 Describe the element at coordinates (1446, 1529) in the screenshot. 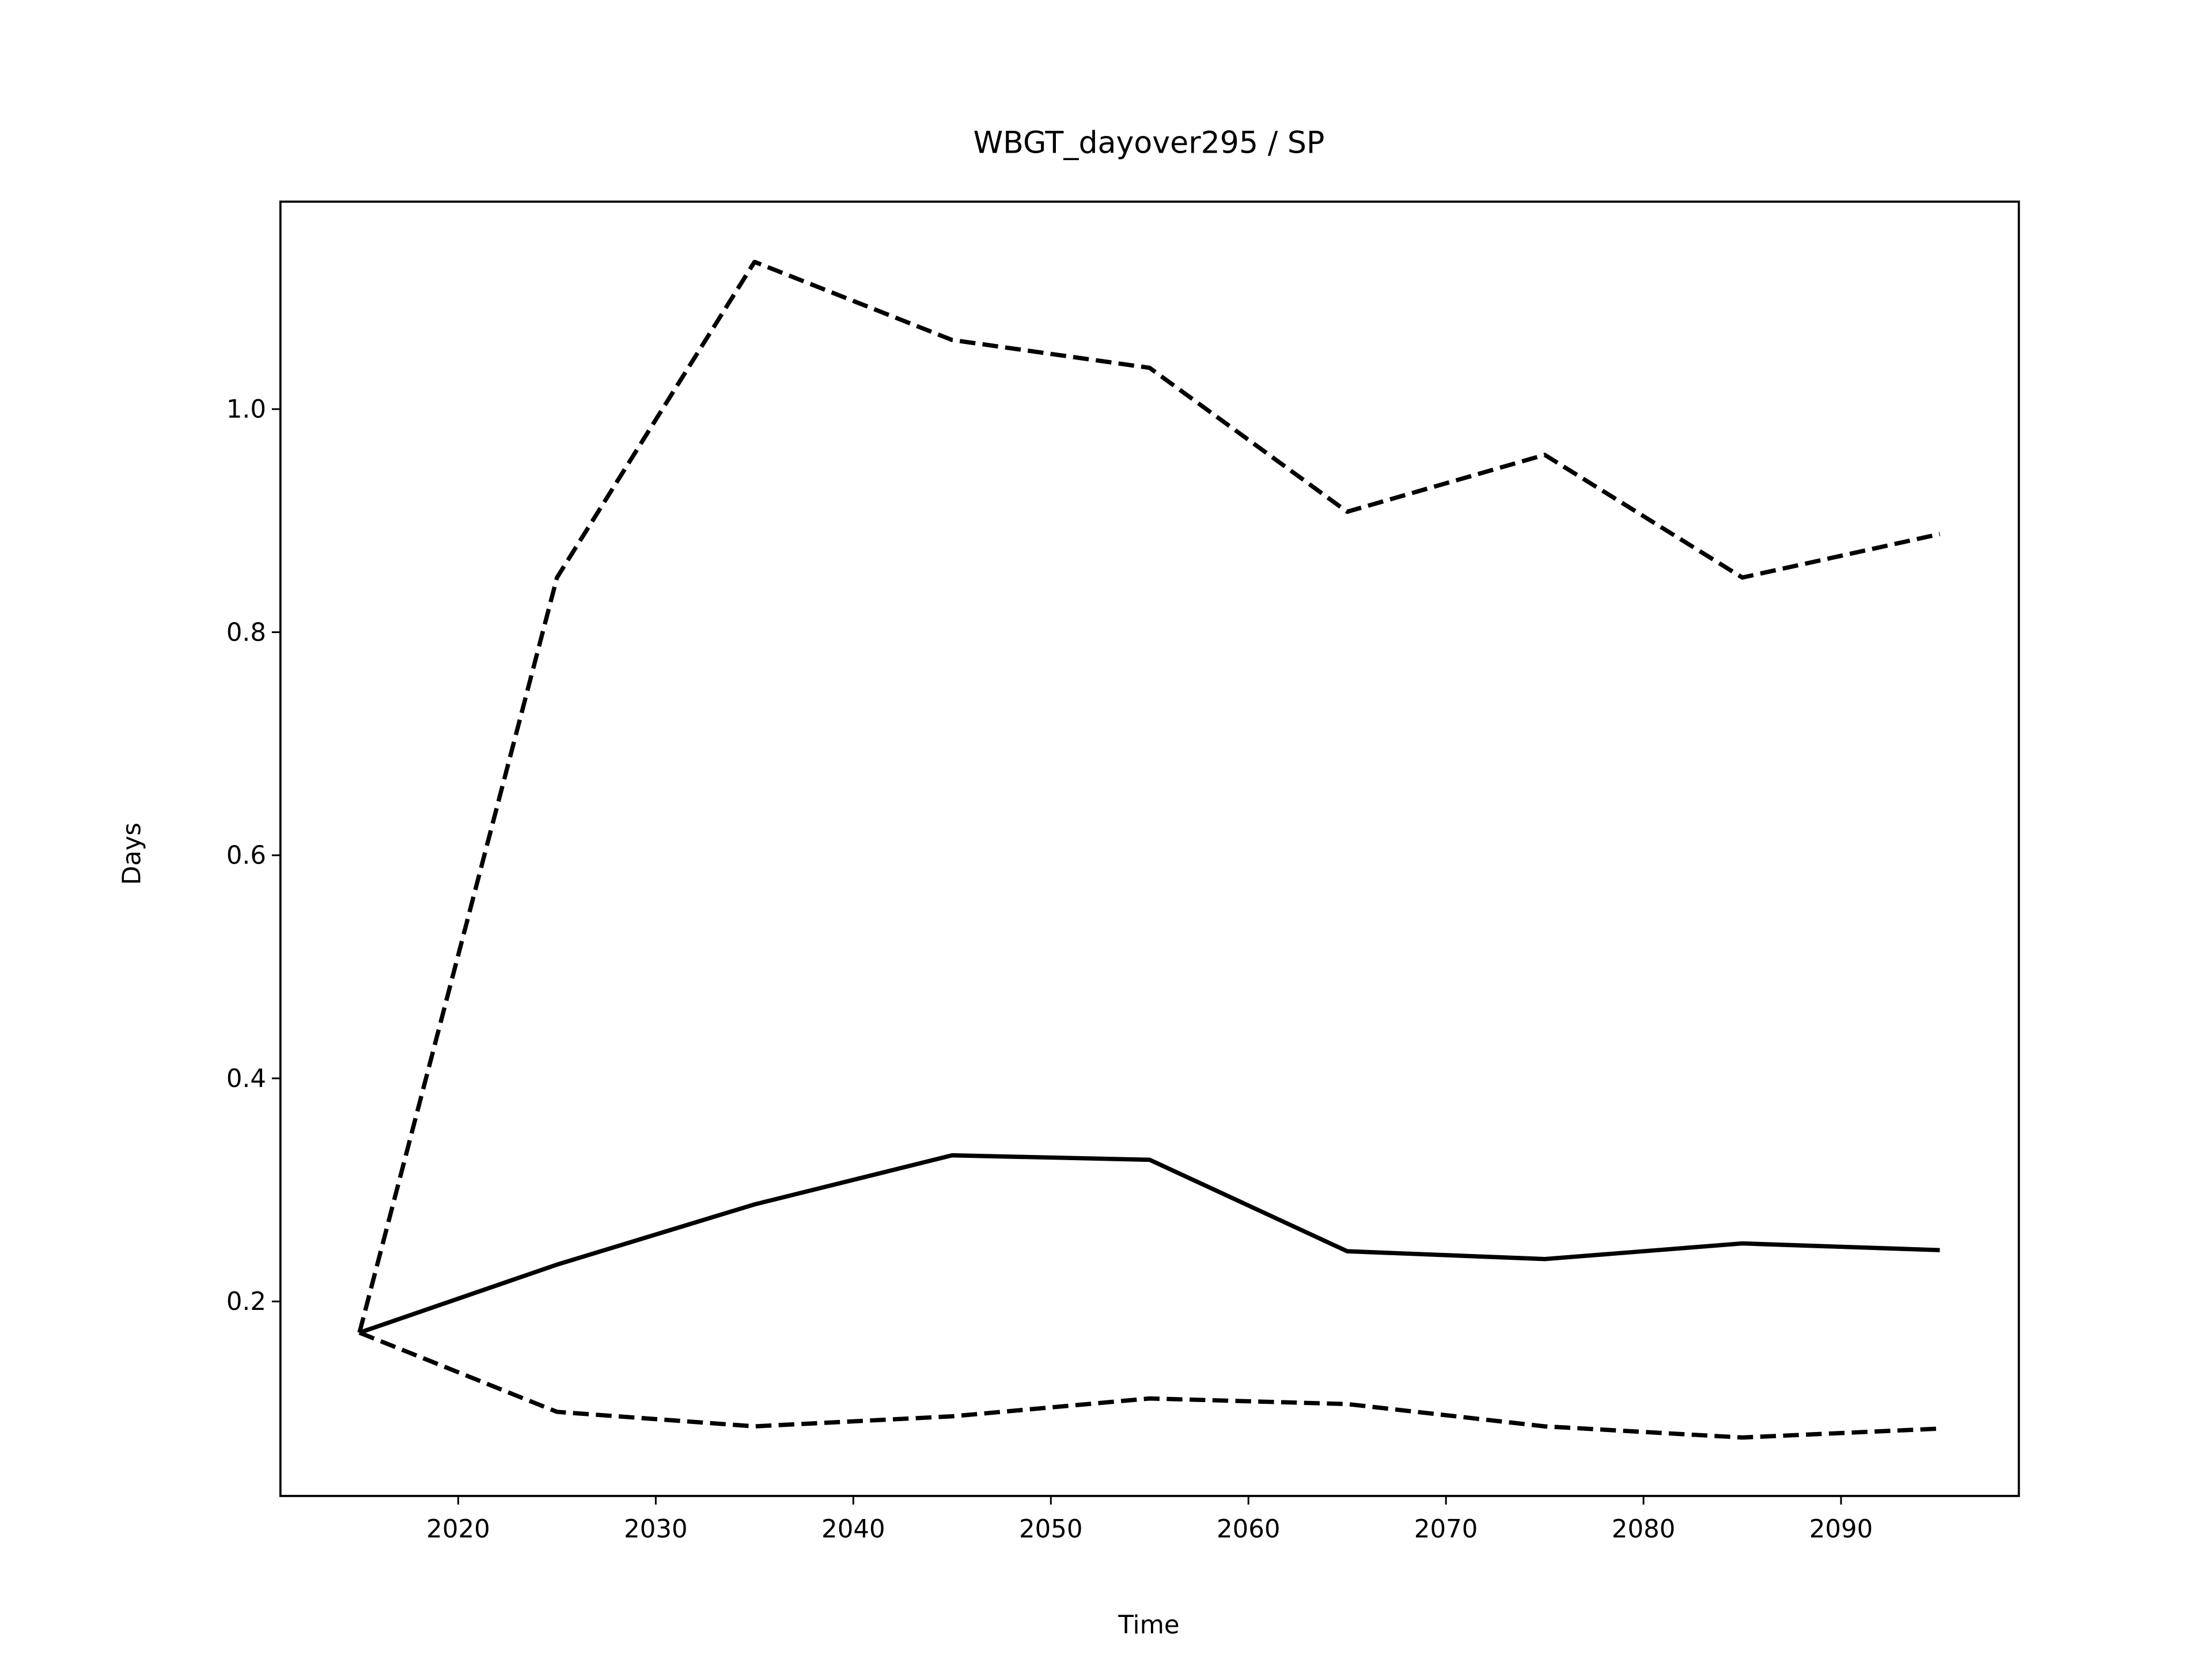

I see `x-tick-label: 2070` at that location.